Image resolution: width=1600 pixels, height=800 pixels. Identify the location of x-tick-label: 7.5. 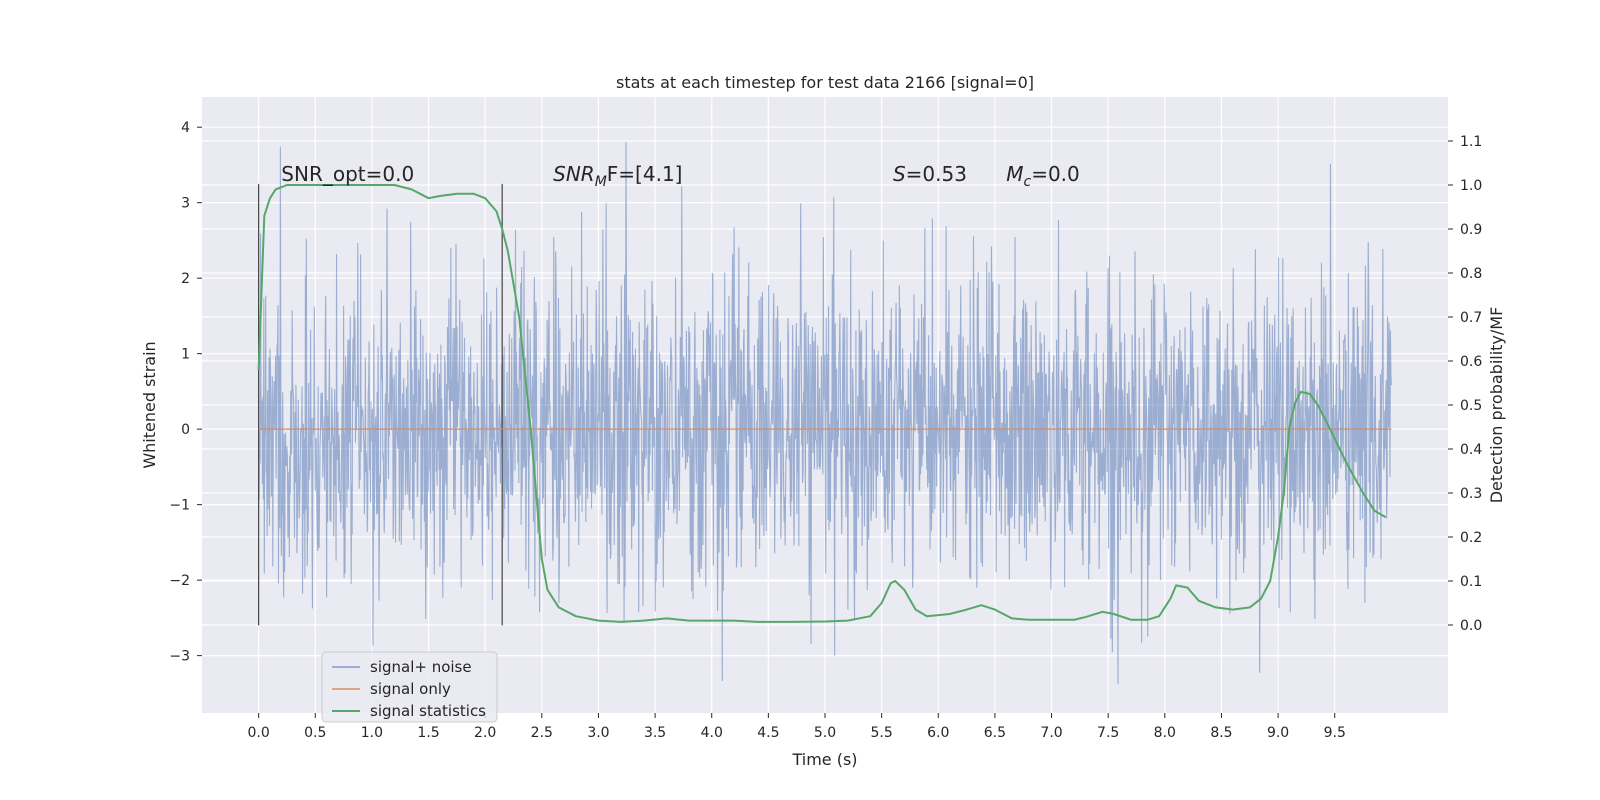
(1108, 733).